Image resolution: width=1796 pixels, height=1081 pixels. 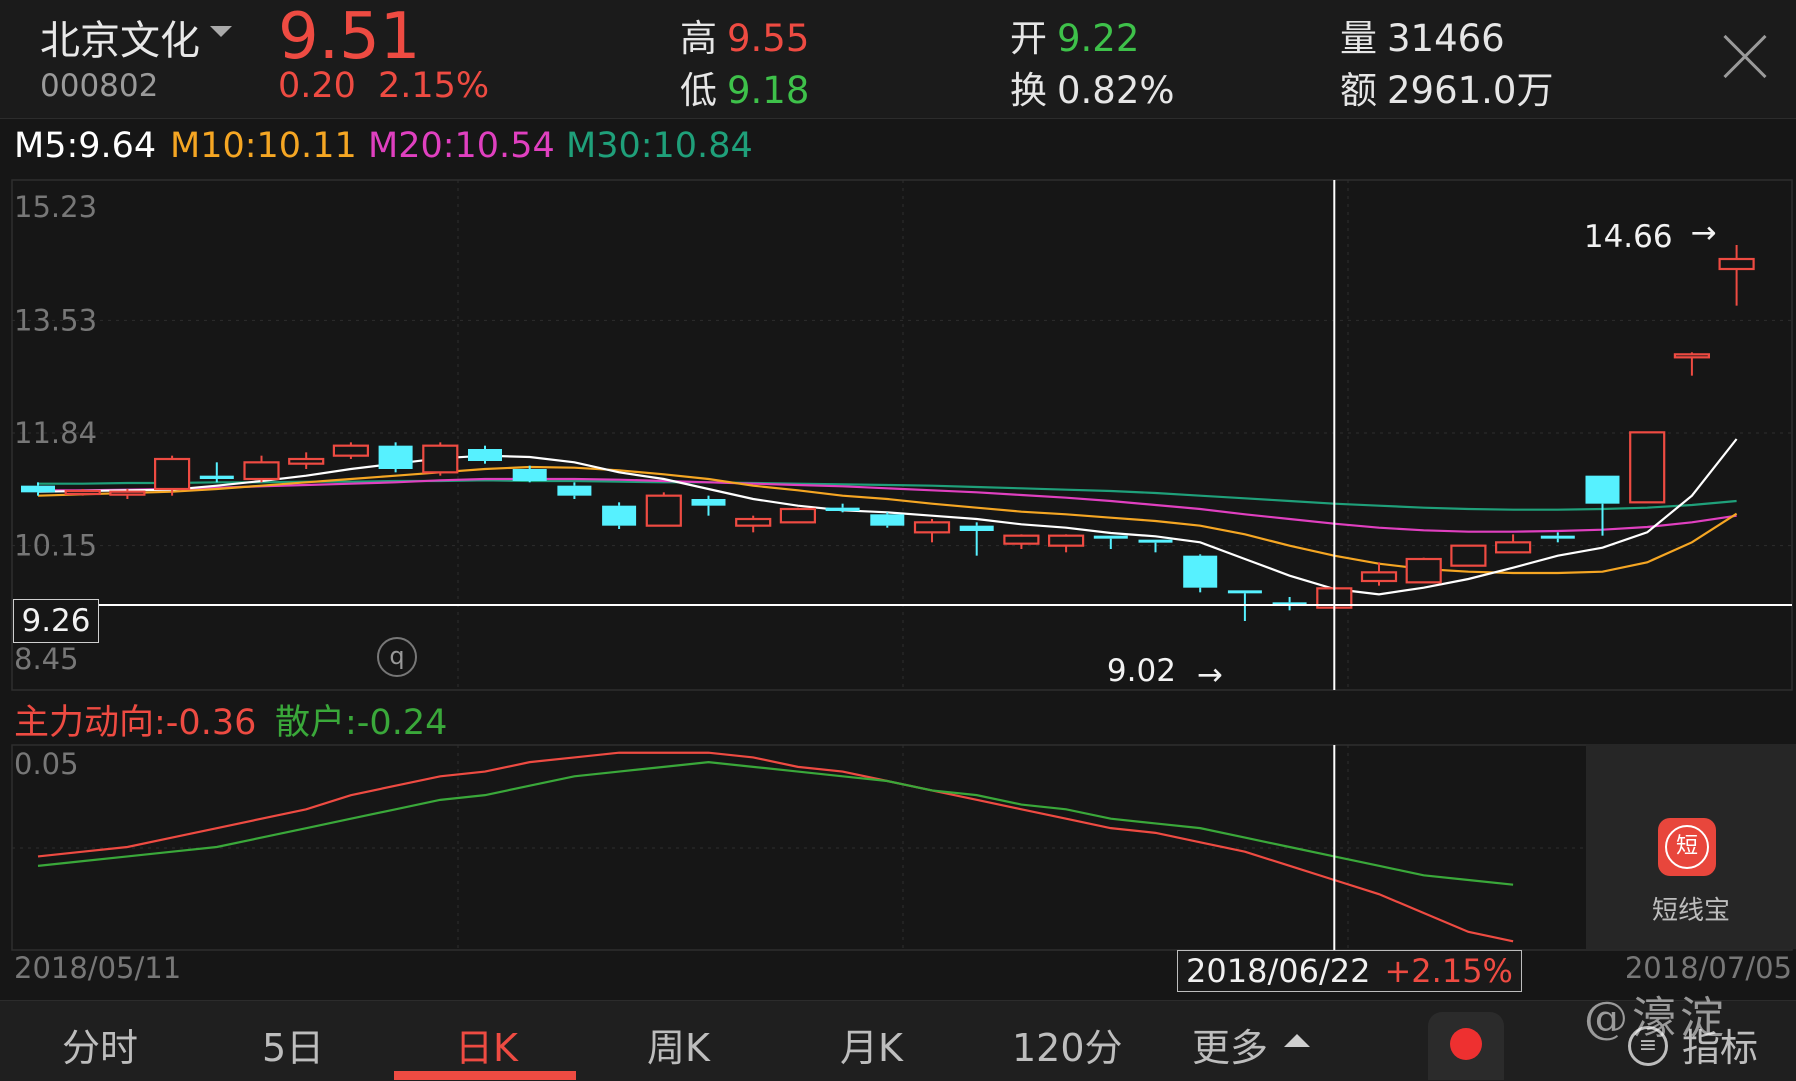 What do you see at coordinates (433, 86) in the screenshot?
I see `change-percent: 2.15%` at bounding box center [433, 86].